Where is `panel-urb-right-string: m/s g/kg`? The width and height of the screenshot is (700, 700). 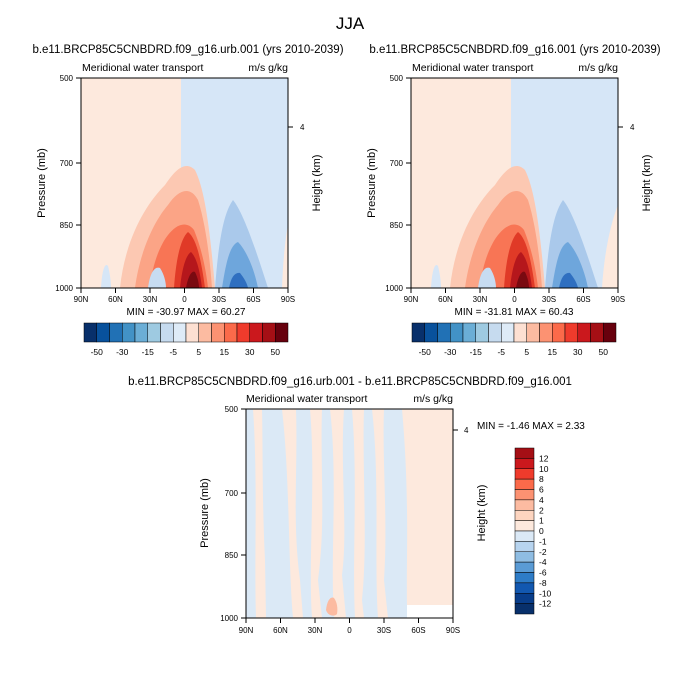
panel-urb-right-string: m/s g/kg is located at coordinates (268, 68).